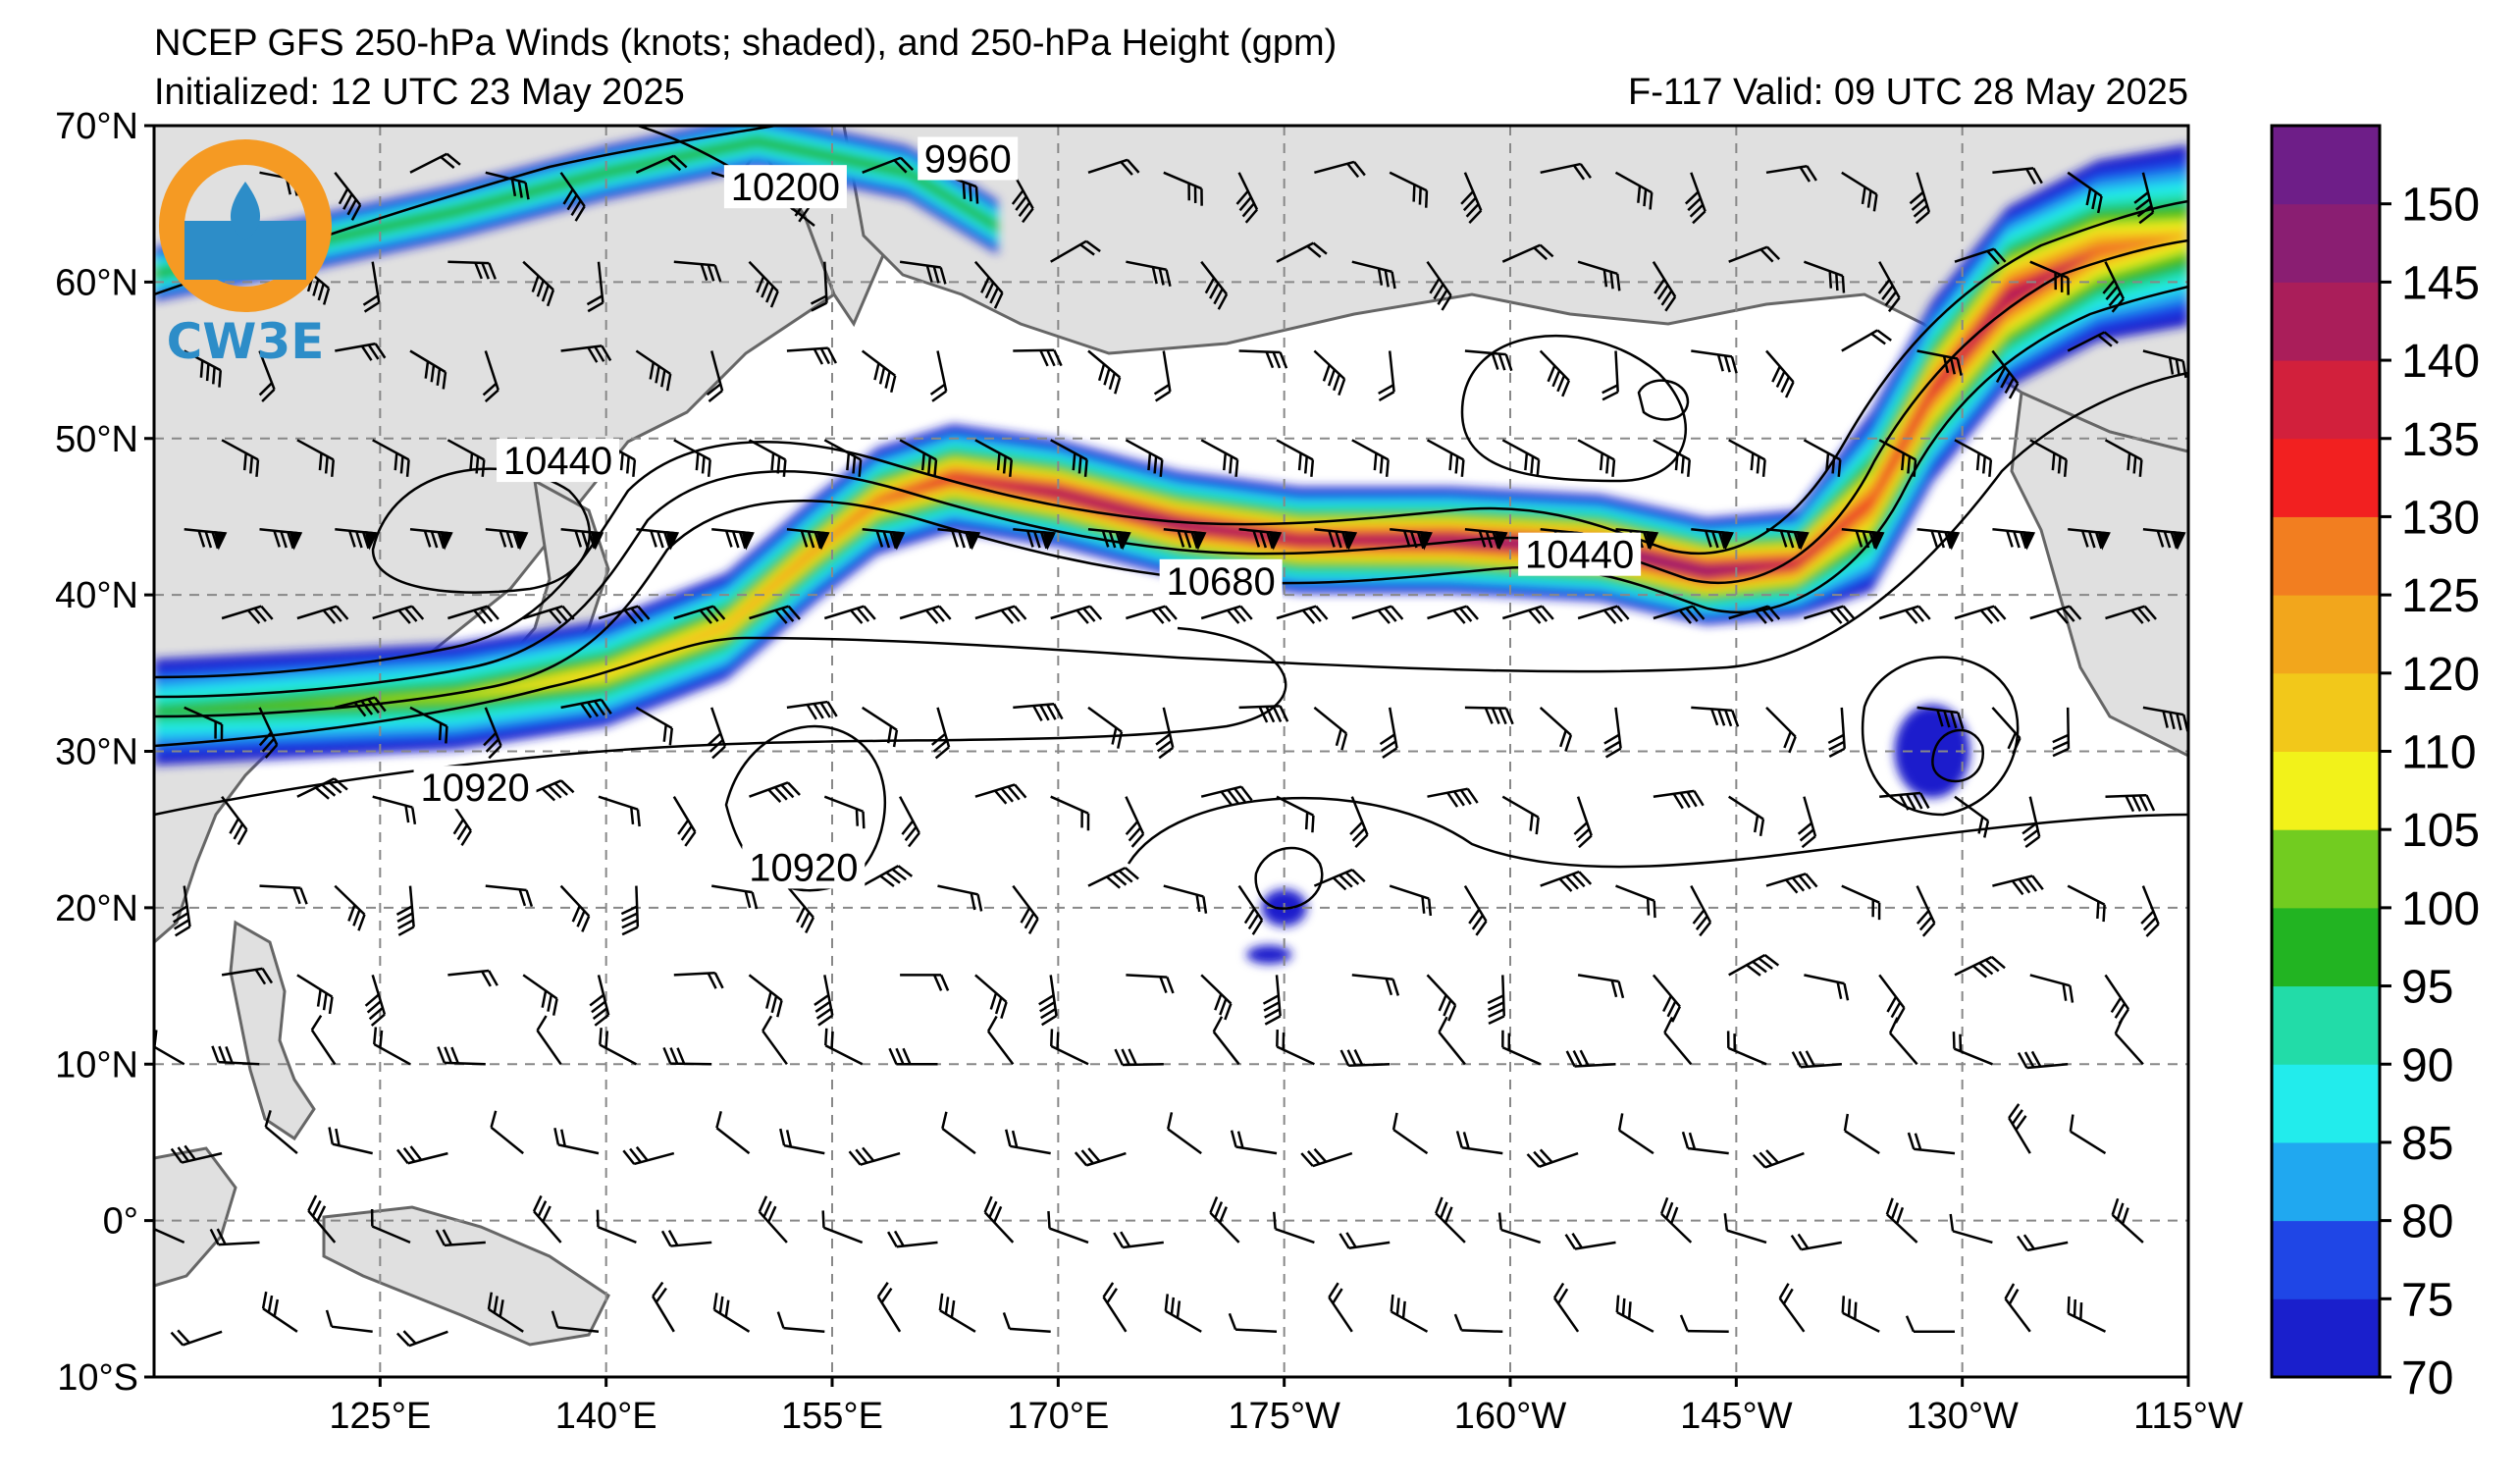 This screenshot has height=1483, width=2520. Describe the element at coordinates (606, 1417) in the screenshot. I see `lon-tick-label: 140°E` at that location.